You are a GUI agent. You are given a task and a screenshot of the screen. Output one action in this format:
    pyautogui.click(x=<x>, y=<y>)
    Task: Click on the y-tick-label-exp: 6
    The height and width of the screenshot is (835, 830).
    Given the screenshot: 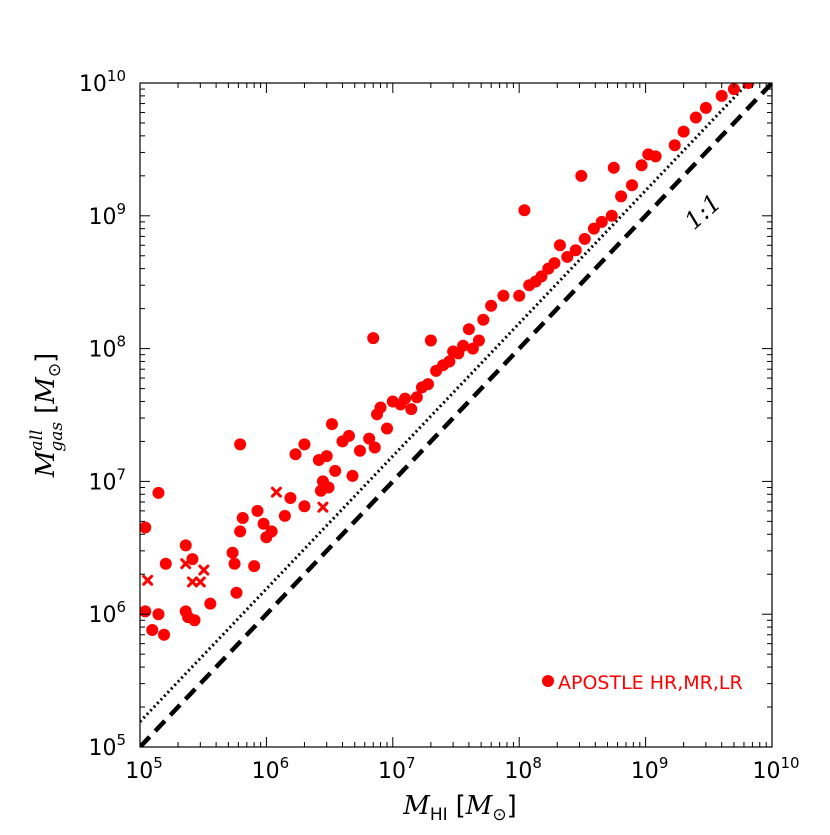 What is the action you would take?
    pyautogui.click(x=121, y=607)
    